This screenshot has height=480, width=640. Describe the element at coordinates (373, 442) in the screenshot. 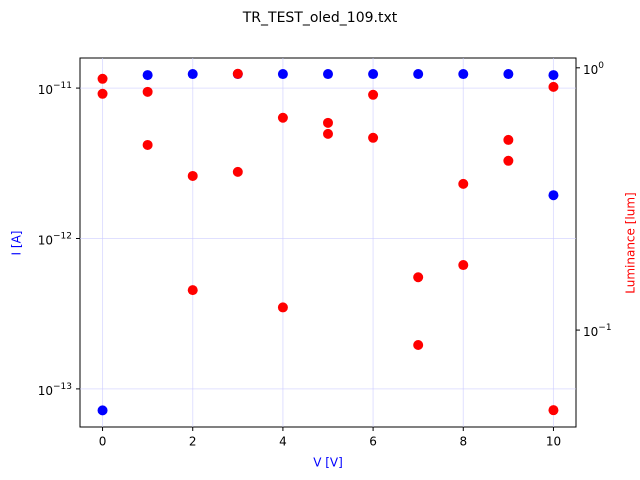

I see `x-tick-label: 6` at that location.